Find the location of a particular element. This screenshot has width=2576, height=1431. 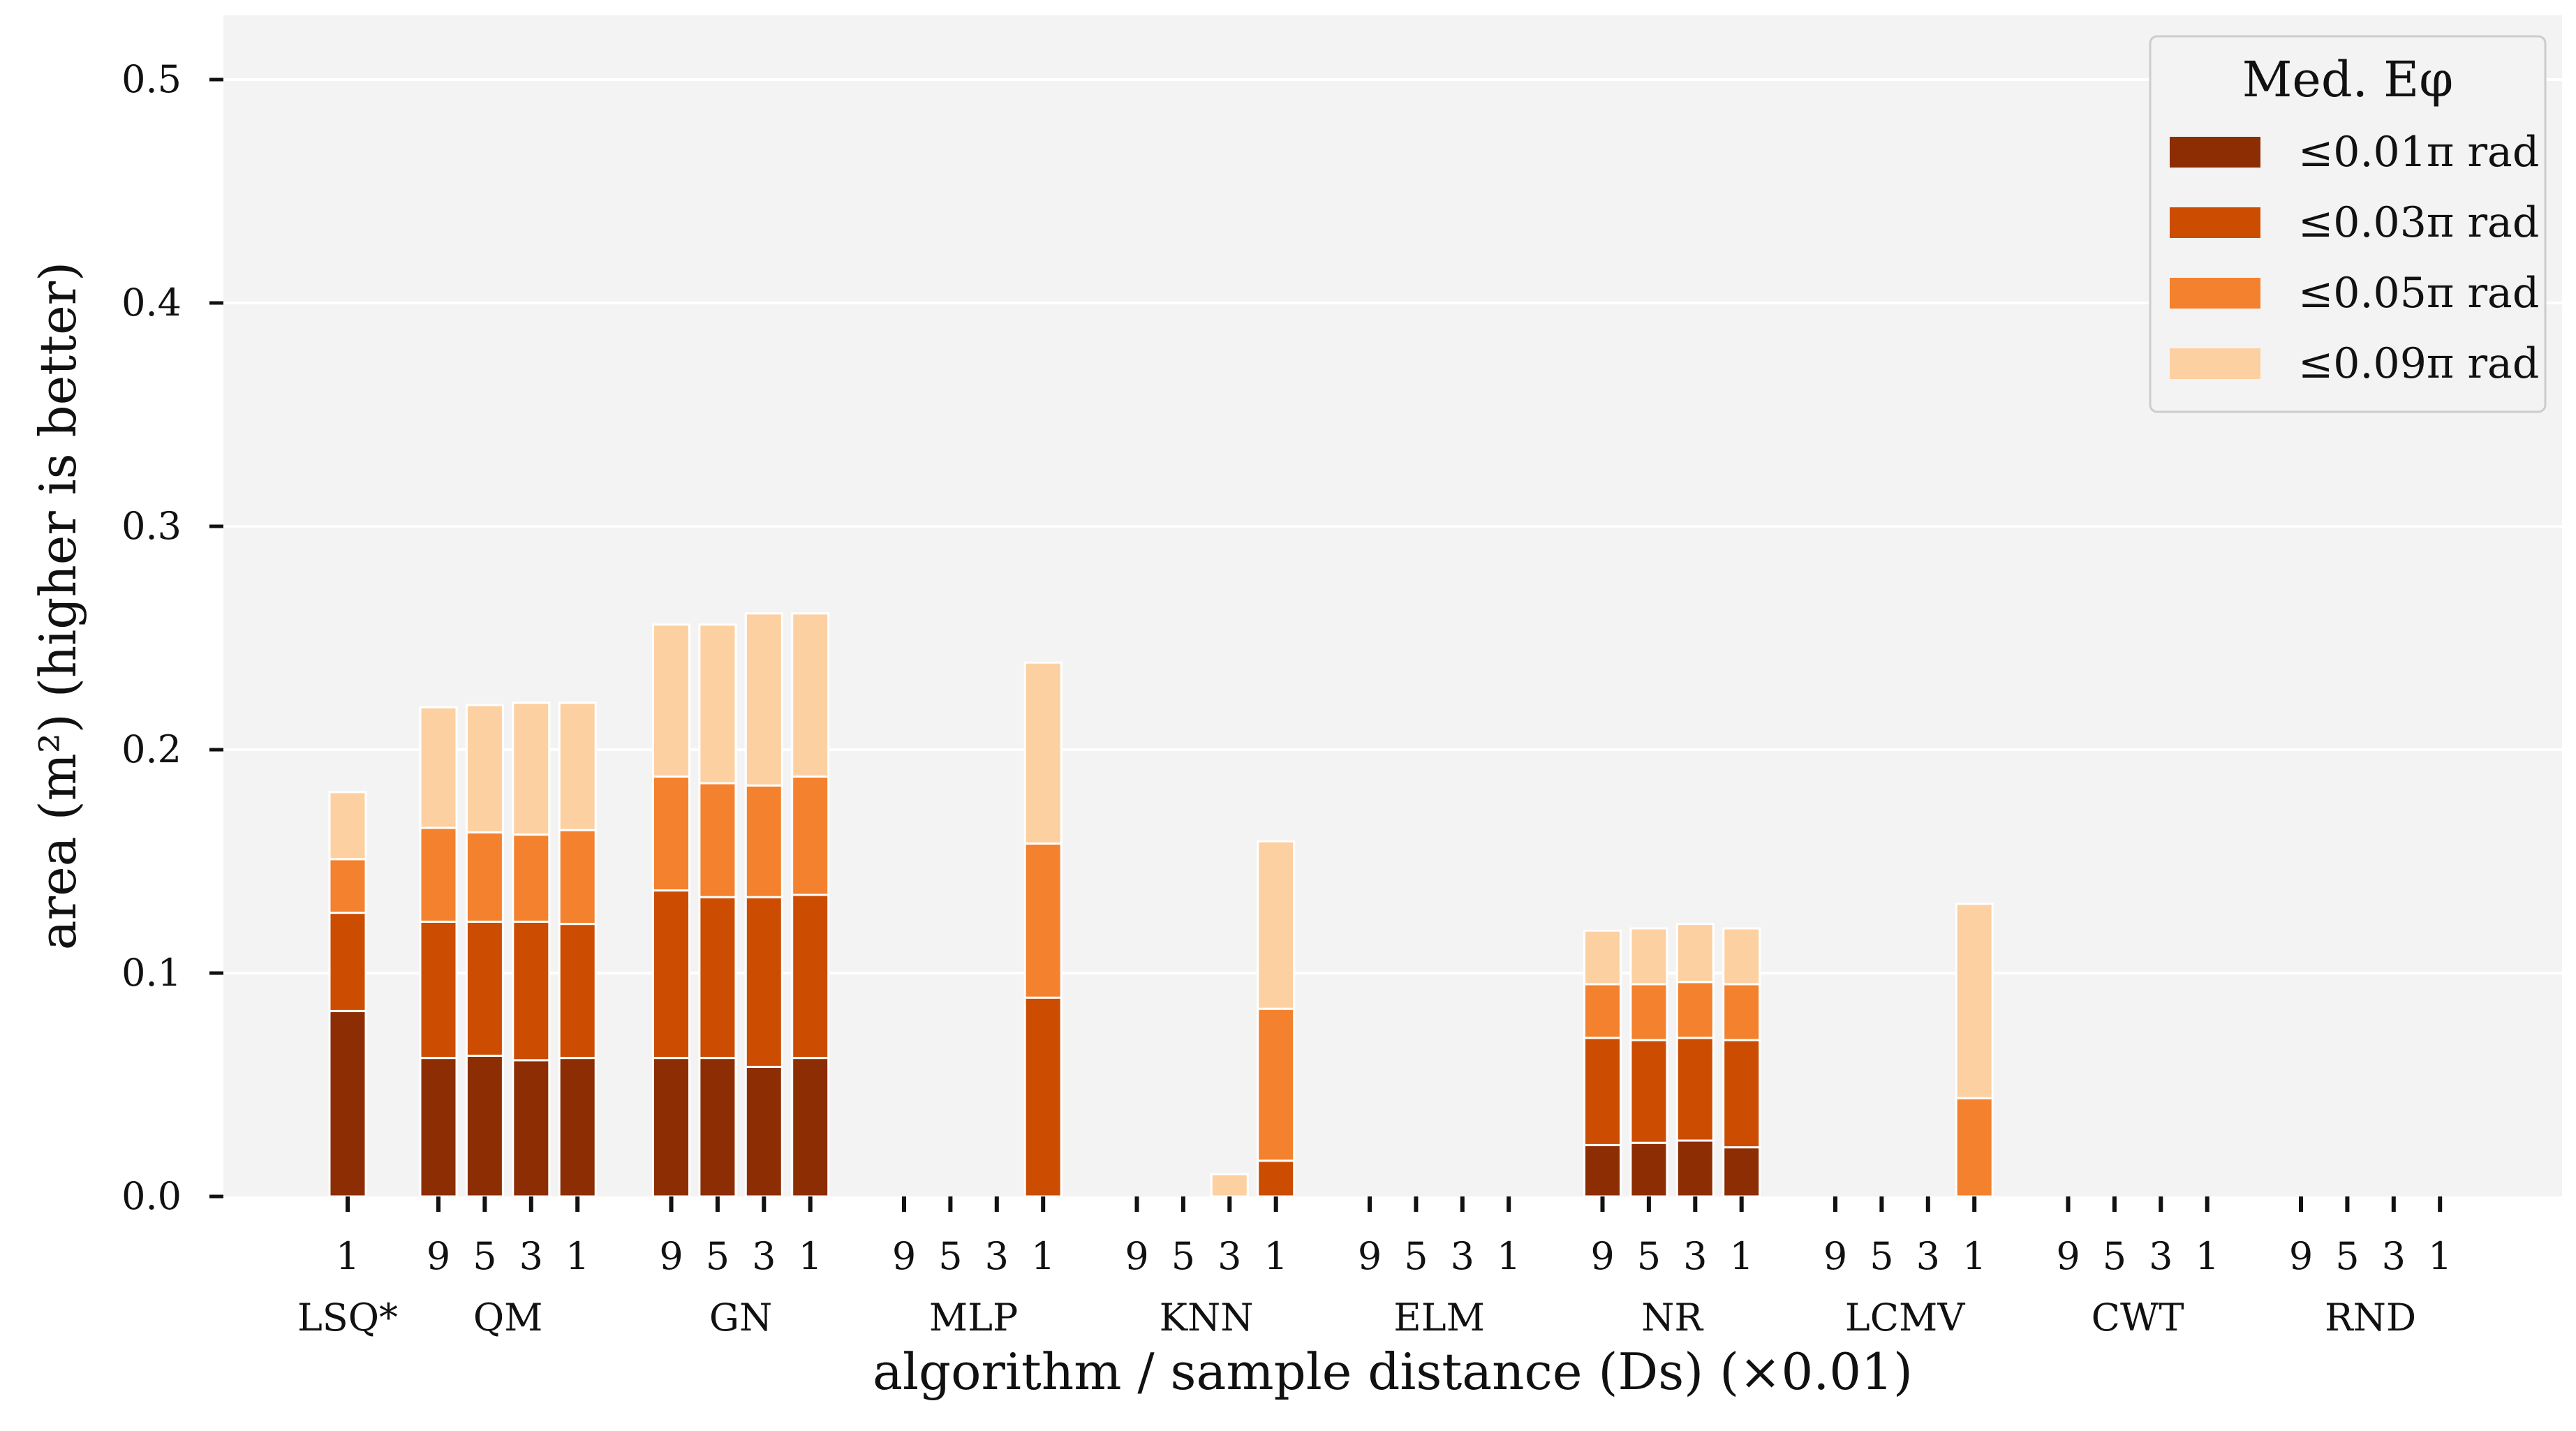

x-tick-label-2-2: 3 is located at coordinates (764, 1256).